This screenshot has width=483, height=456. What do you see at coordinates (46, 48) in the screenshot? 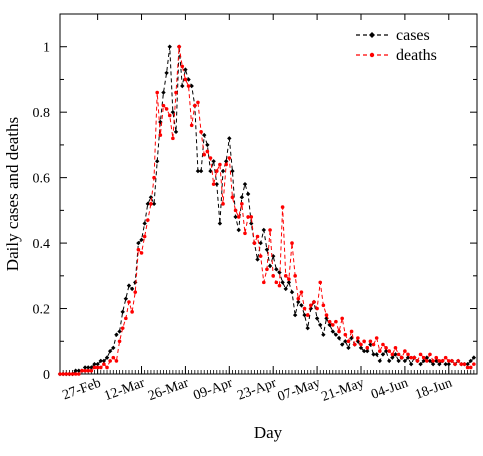
I see `y-tick-label: 1` at bounding box center [46, 48].